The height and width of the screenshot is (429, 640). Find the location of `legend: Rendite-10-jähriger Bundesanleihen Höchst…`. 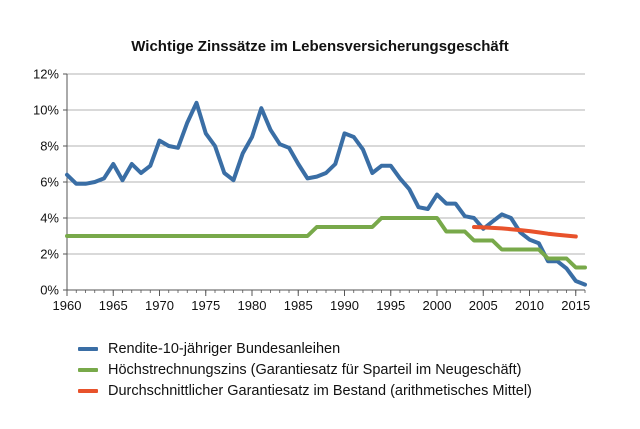

legend: Rendite-10-jähriger Bundesanleihen Höchst… is located at coordinates (305, 369).